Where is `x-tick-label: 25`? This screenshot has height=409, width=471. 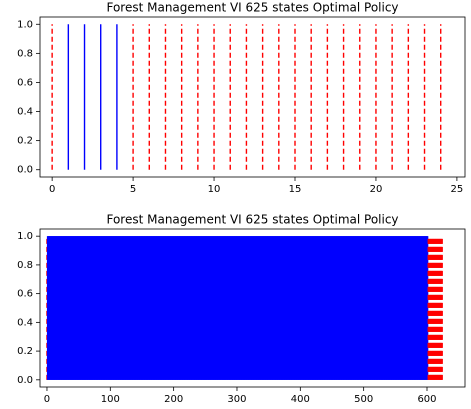
x-tick-label: 25 is located at coordinates (457, 189).